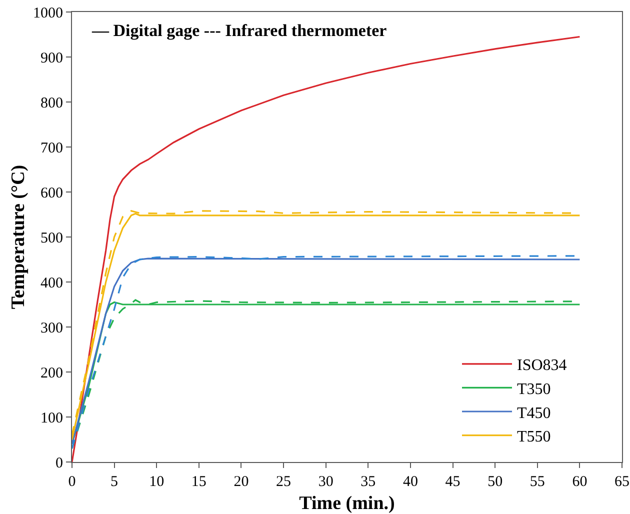  Describe the element at coordinates (537, 482) in the screenshot. I see `x-tick-label: 55` at that location.